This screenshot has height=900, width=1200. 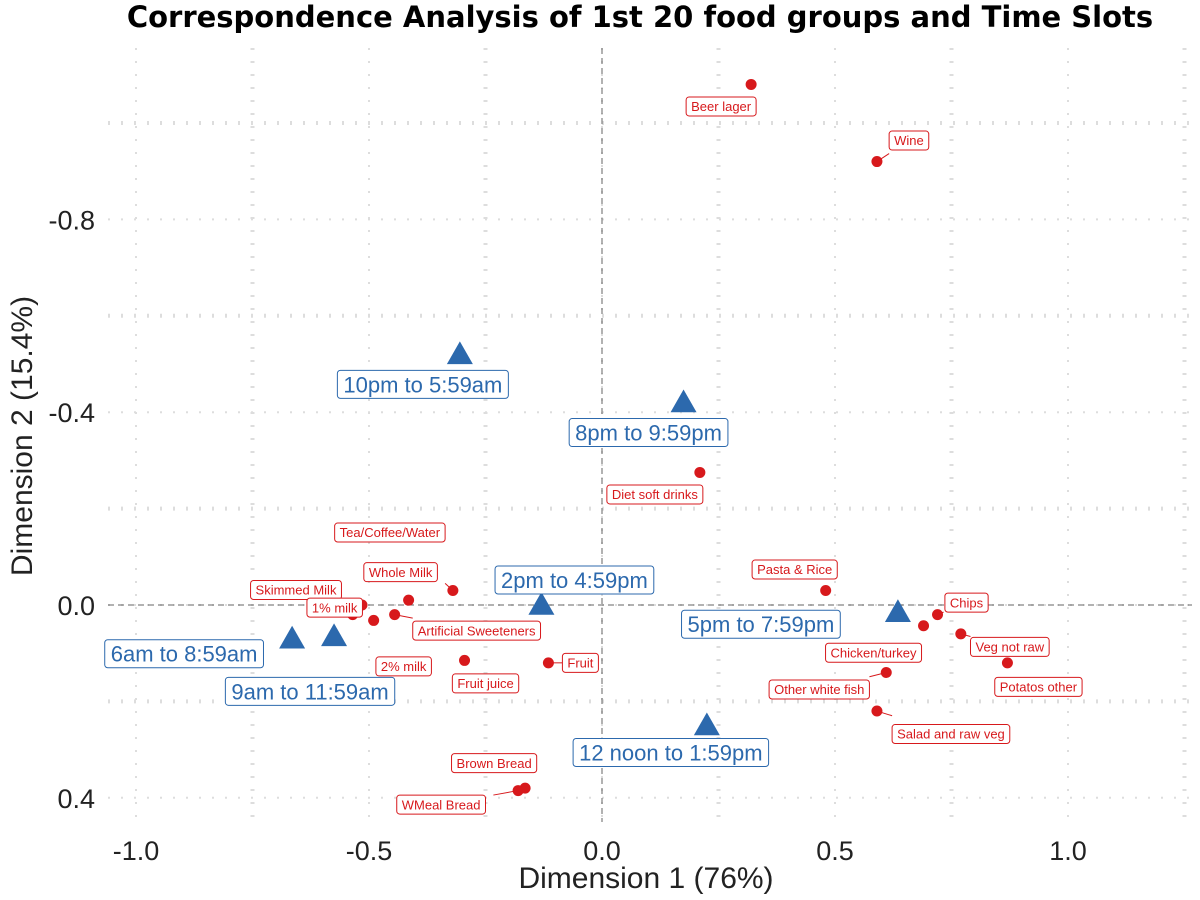 I want to click on food-label-text: Veg not raw, so click(x=1009, y=647).